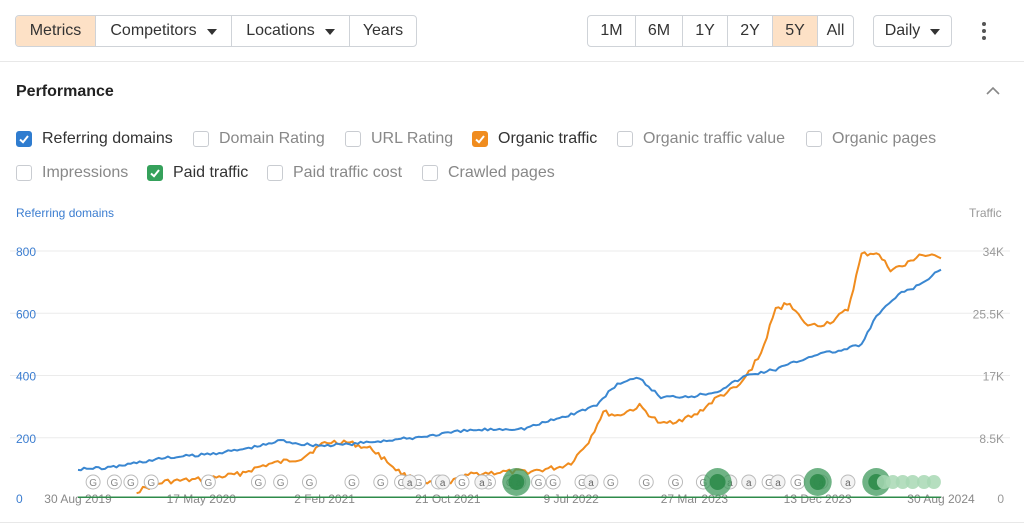 Image resolution: width=1024 pixels, height=528 pixels. What do you see at coordinates (19, 499) in the screenshot?
I see `left-tick-label: 0` at bounding box center [19, 499].